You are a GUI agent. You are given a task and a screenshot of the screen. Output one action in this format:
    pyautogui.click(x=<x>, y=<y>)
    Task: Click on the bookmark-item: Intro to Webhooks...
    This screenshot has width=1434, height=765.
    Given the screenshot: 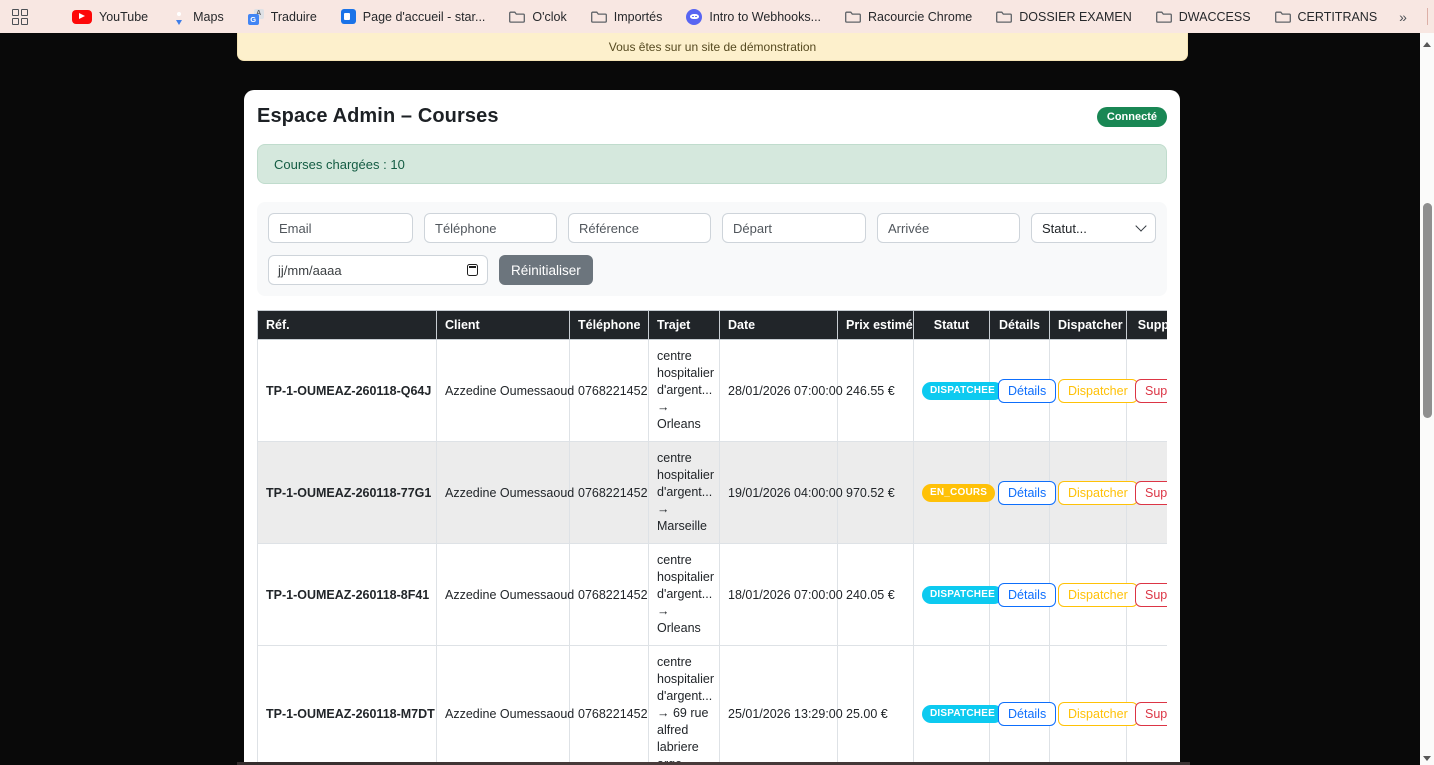 What is the action you would take?
    pyautogui.click(x=754, y=16)
    